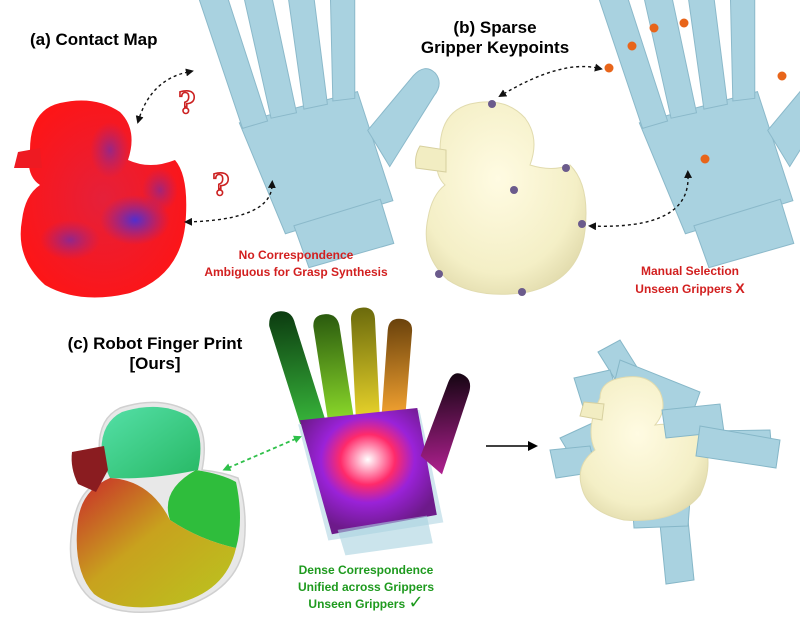 The image size is (800, 622). Describe the element at coordinates (296, 272) in the screenshot. I see `panel-a-caption-line2: Ambiguous for Grasp Synthesis` at that location.